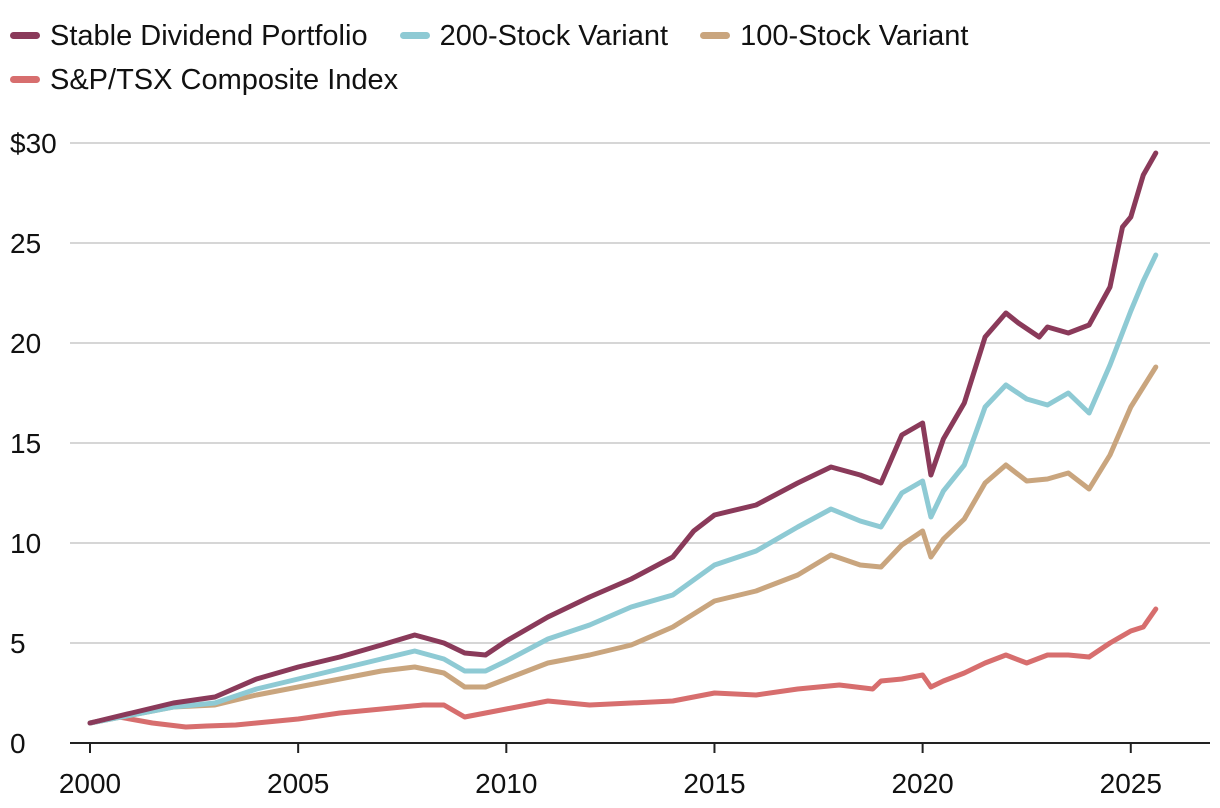  I want to click on legend-label-tsx: S&P/TSX Composite Index, so click(224, 80).